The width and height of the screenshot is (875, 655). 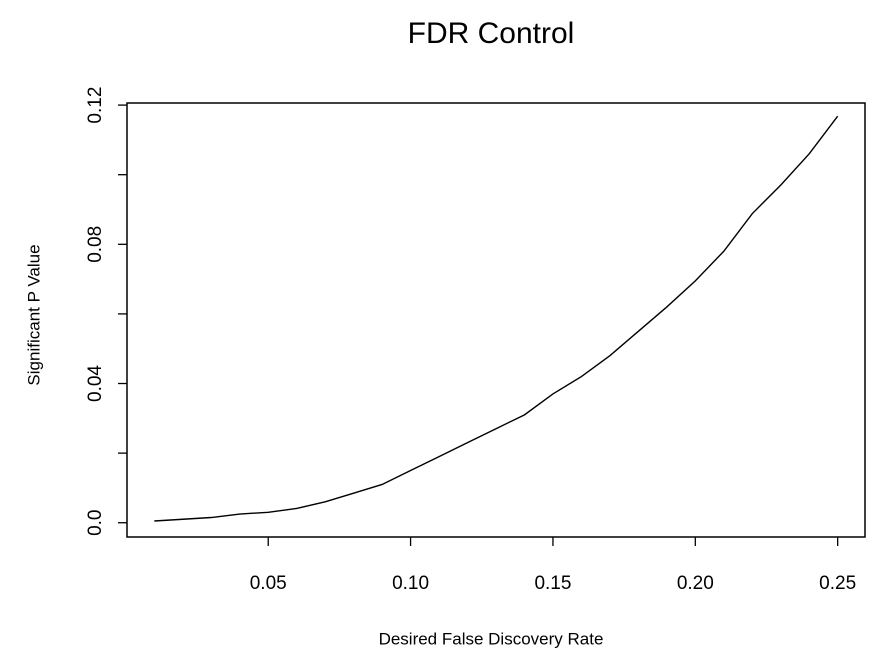 What do you see at coordinates (95, 523) in the screenshot?
I see `y-tick-label: 0.0` at bounding box center [95, 523].